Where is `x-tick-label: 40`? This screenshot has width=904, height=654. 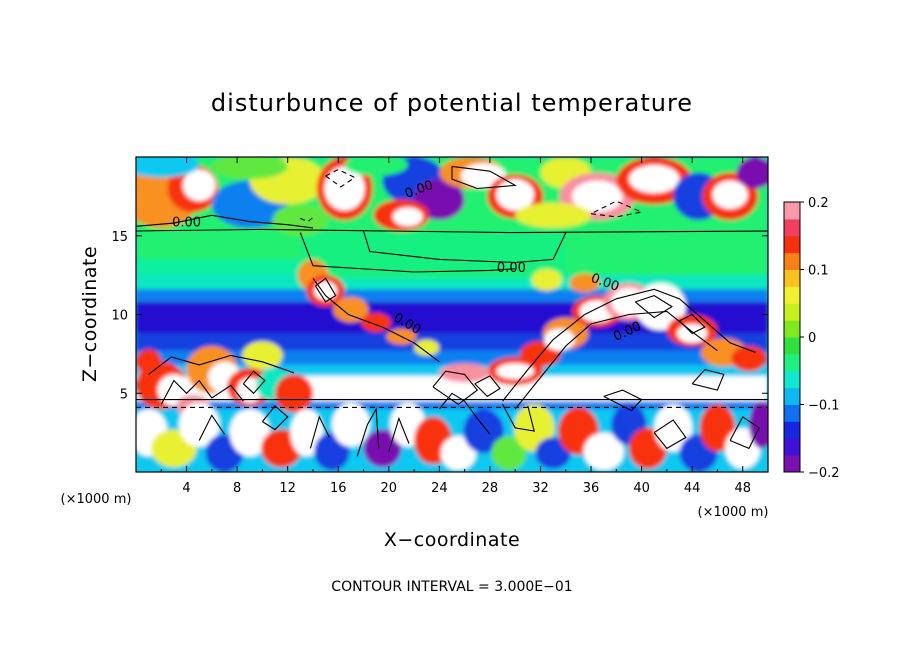
x-tick-label: 40 is located at coordinates (641, 488).